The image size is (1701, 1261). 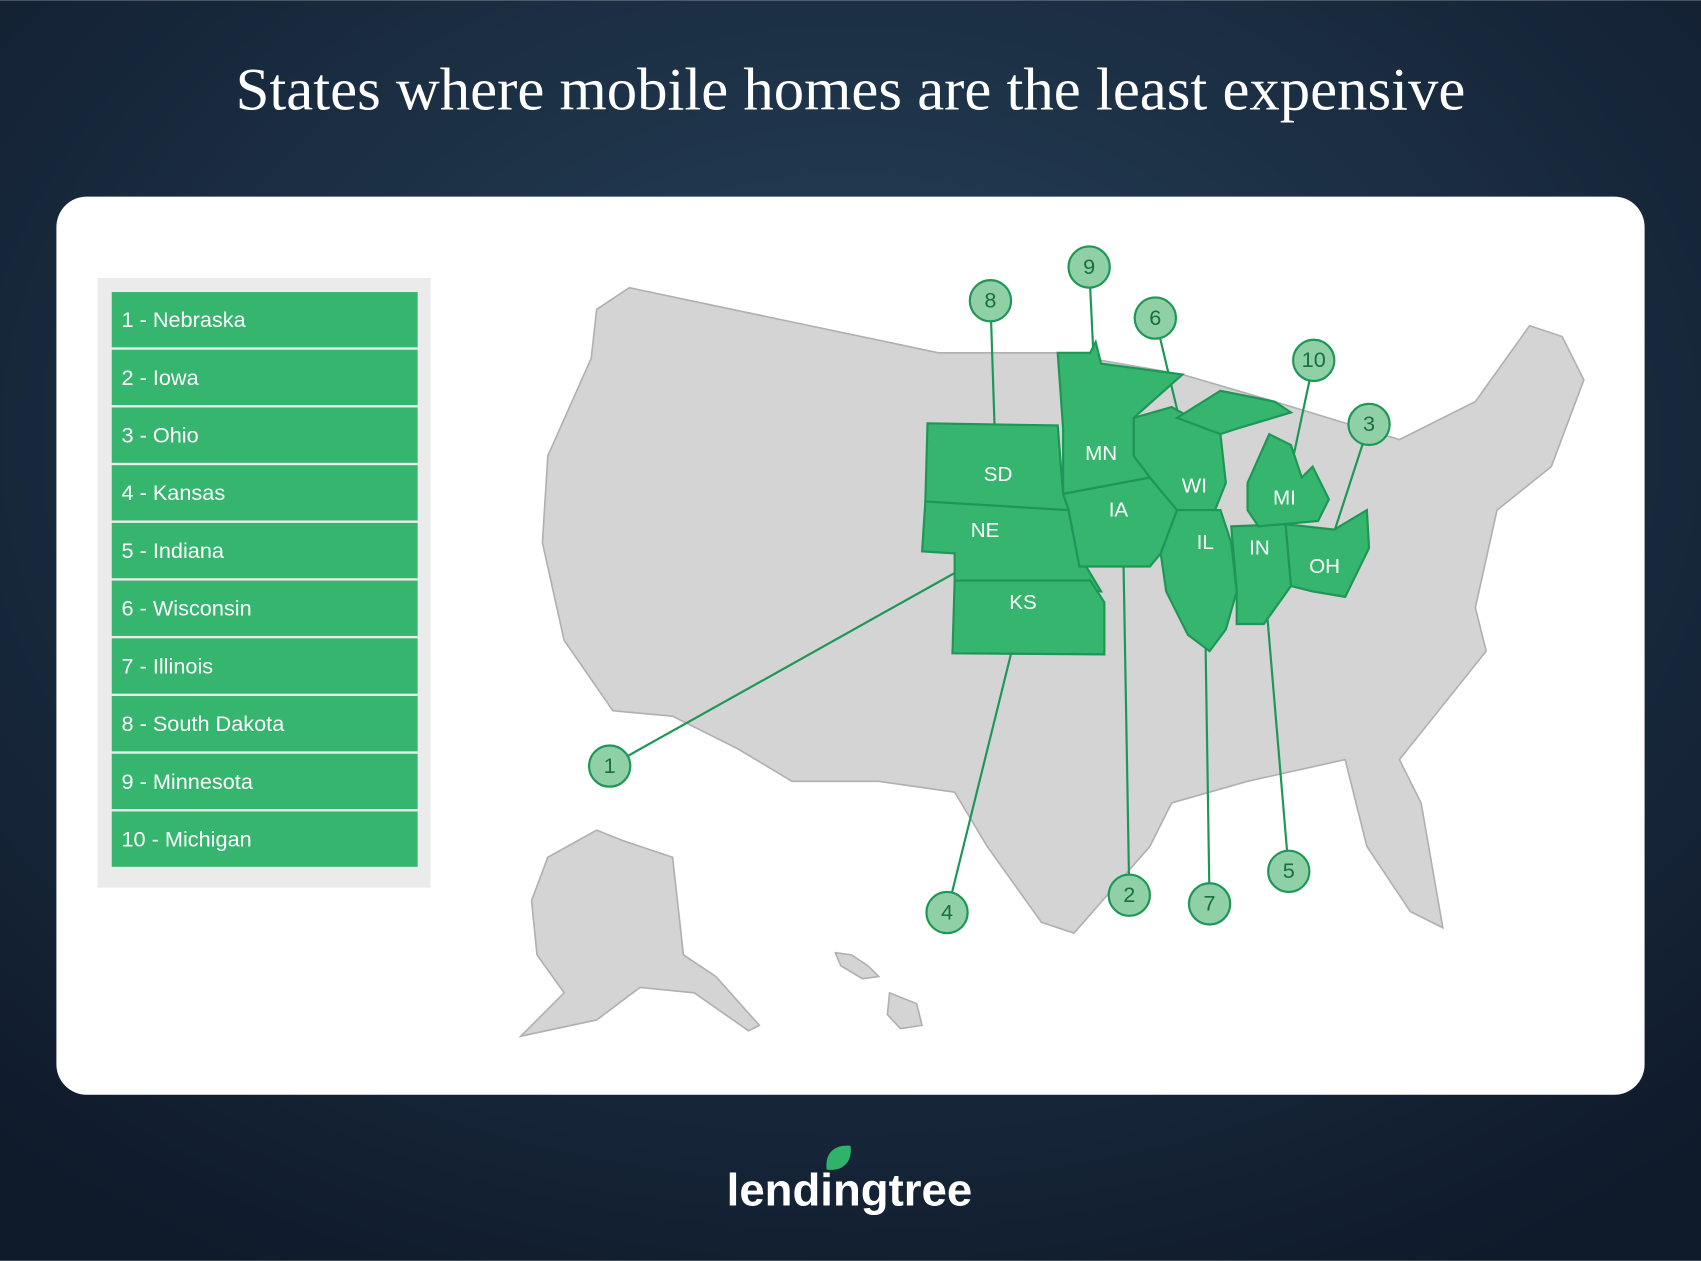 I want to click on callout-rank: 3, so click(x=1369, y=423).